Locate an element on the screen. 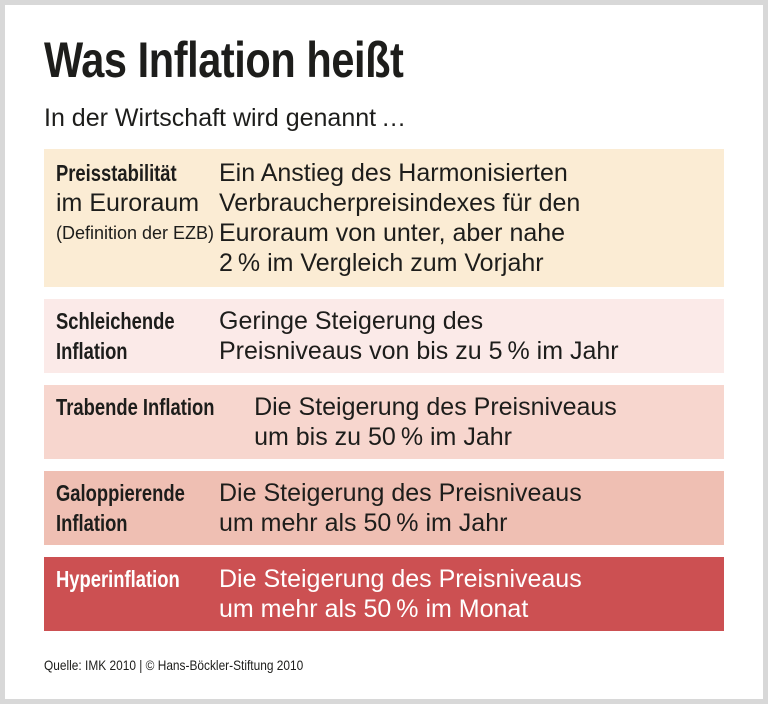  term-name: Galoppierende Inflation is located at coordinates (120, 508).